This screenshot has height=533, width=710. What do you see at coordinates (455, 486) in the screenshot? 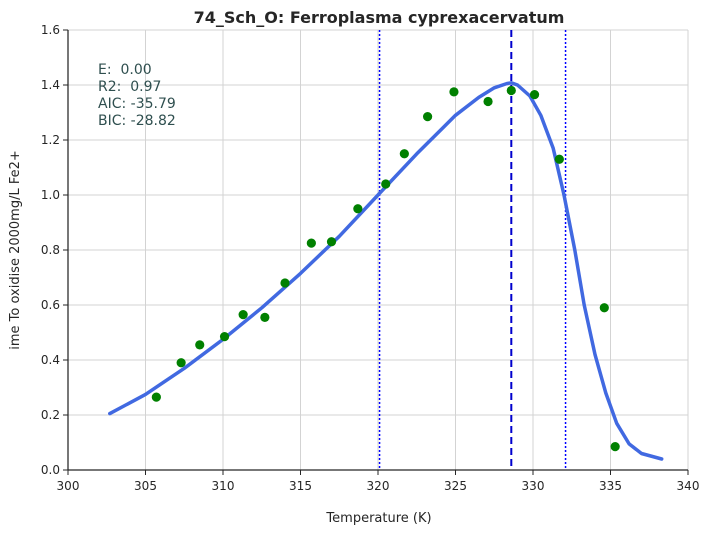
I see `x-tick-label: 325` at bounding box center [455, 486].